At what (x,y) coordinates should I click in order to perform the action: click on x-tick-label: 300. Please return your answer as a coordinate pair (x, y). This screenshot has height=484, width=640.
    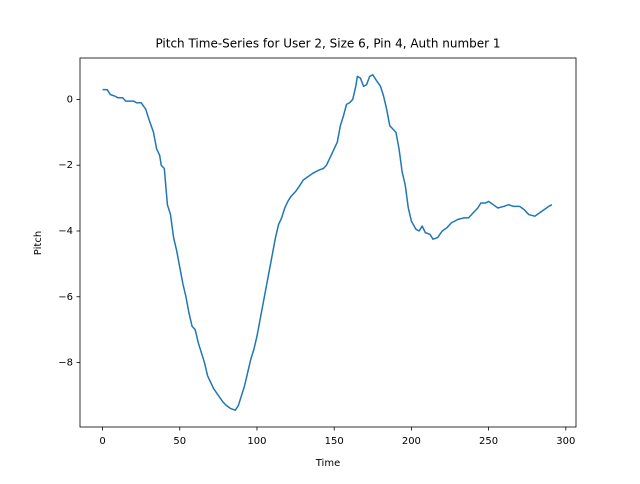
    Looking at the image, I should click on (565, 441).